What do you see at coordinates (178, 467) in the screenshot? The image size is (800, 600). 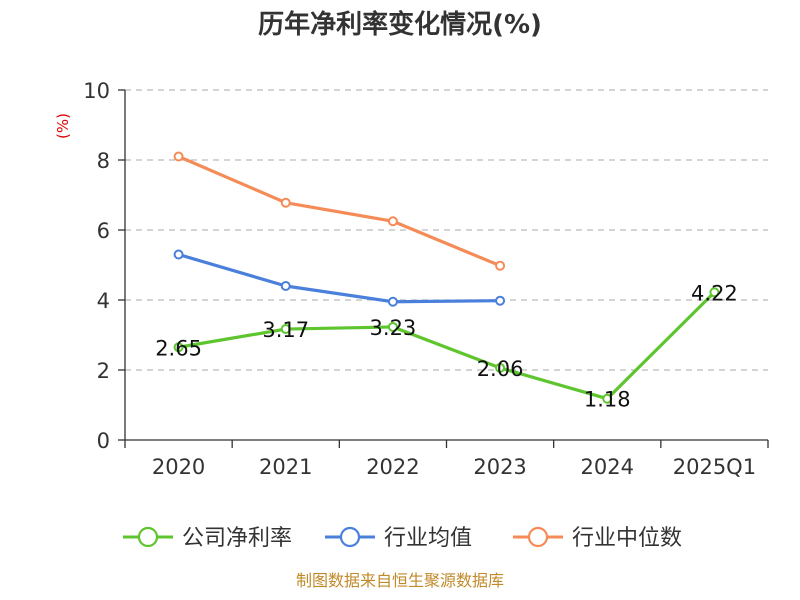 I see `x-tick-label: 2020` at bounding box center [178, 467].